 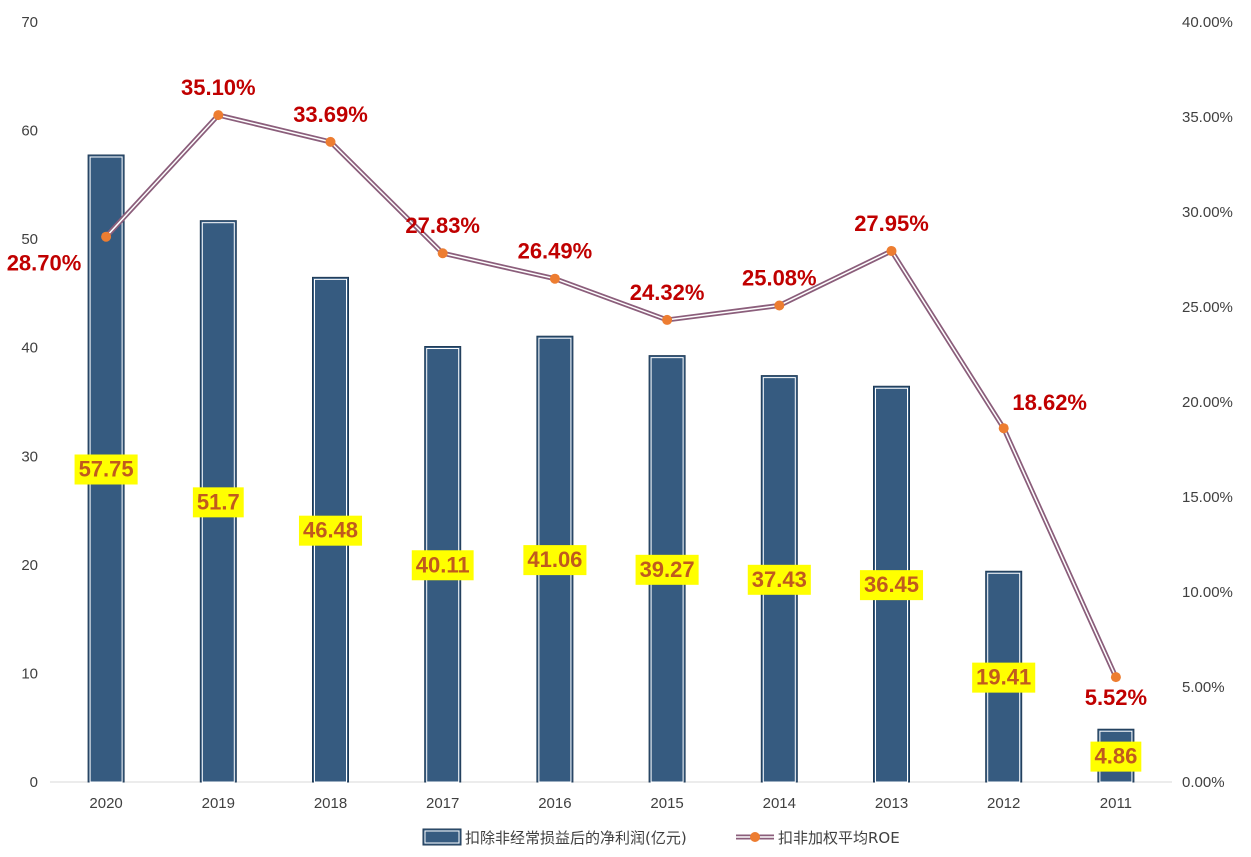 What do you see at coordinates (1003, 803) in the screenshot?
I see `x-tick-2012: 2012` at bounding box center [1003, 803].